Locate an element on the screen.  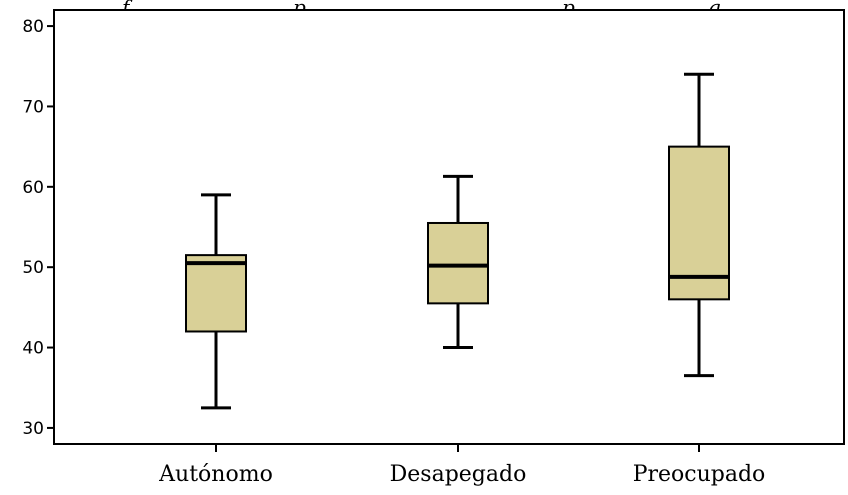
y-axis: 30 40 50 60 70 80 is located at coordinates (38, 228).